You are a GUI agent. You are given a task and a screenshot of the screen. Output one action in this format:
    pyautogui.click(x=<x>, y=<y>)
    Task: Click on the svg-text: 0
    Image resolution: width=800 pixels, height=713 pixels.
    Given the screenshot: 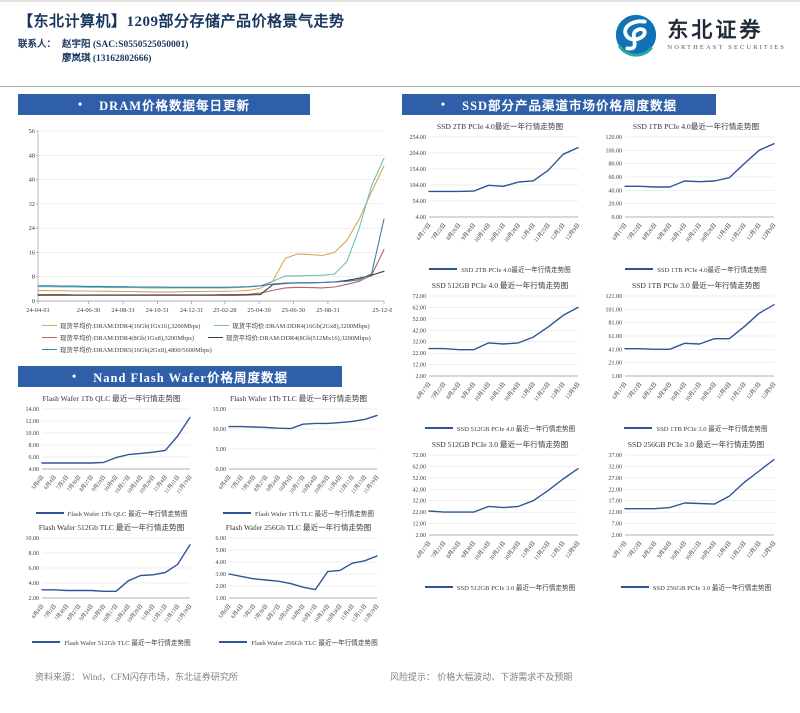 What is the action you would take?
    pyautogui.click(x=33, y=301)
    